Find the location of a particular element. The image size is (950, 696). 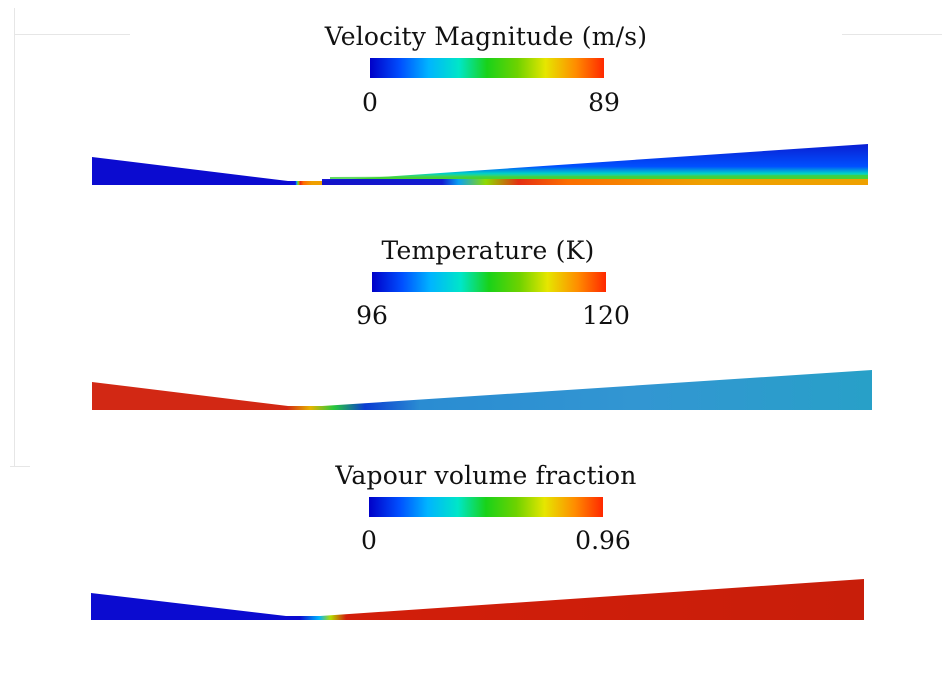

temperature-nozzle-body is located at coordinates (482, 390).